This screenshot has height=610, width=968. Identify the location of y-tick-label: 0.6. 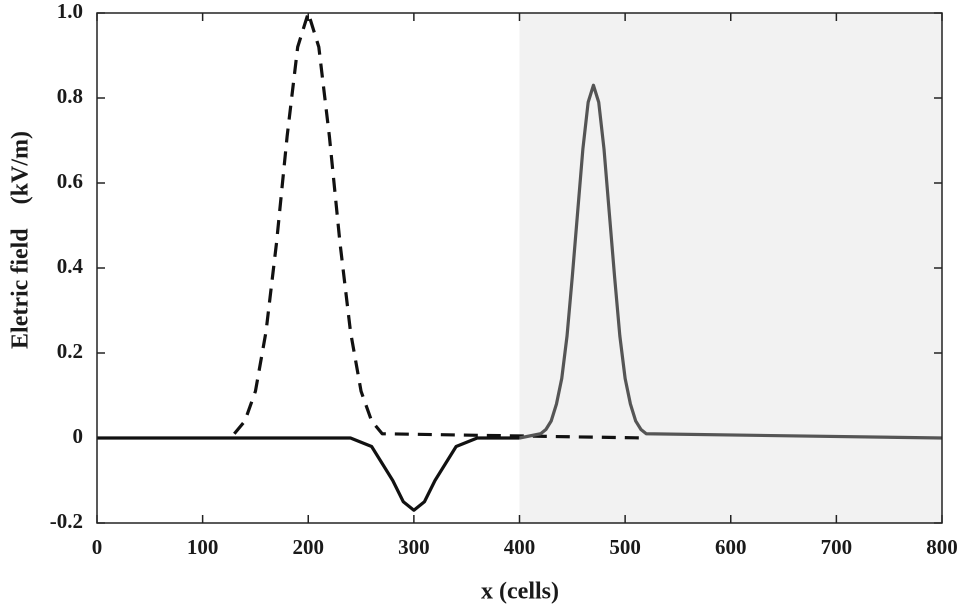
(70, 181).